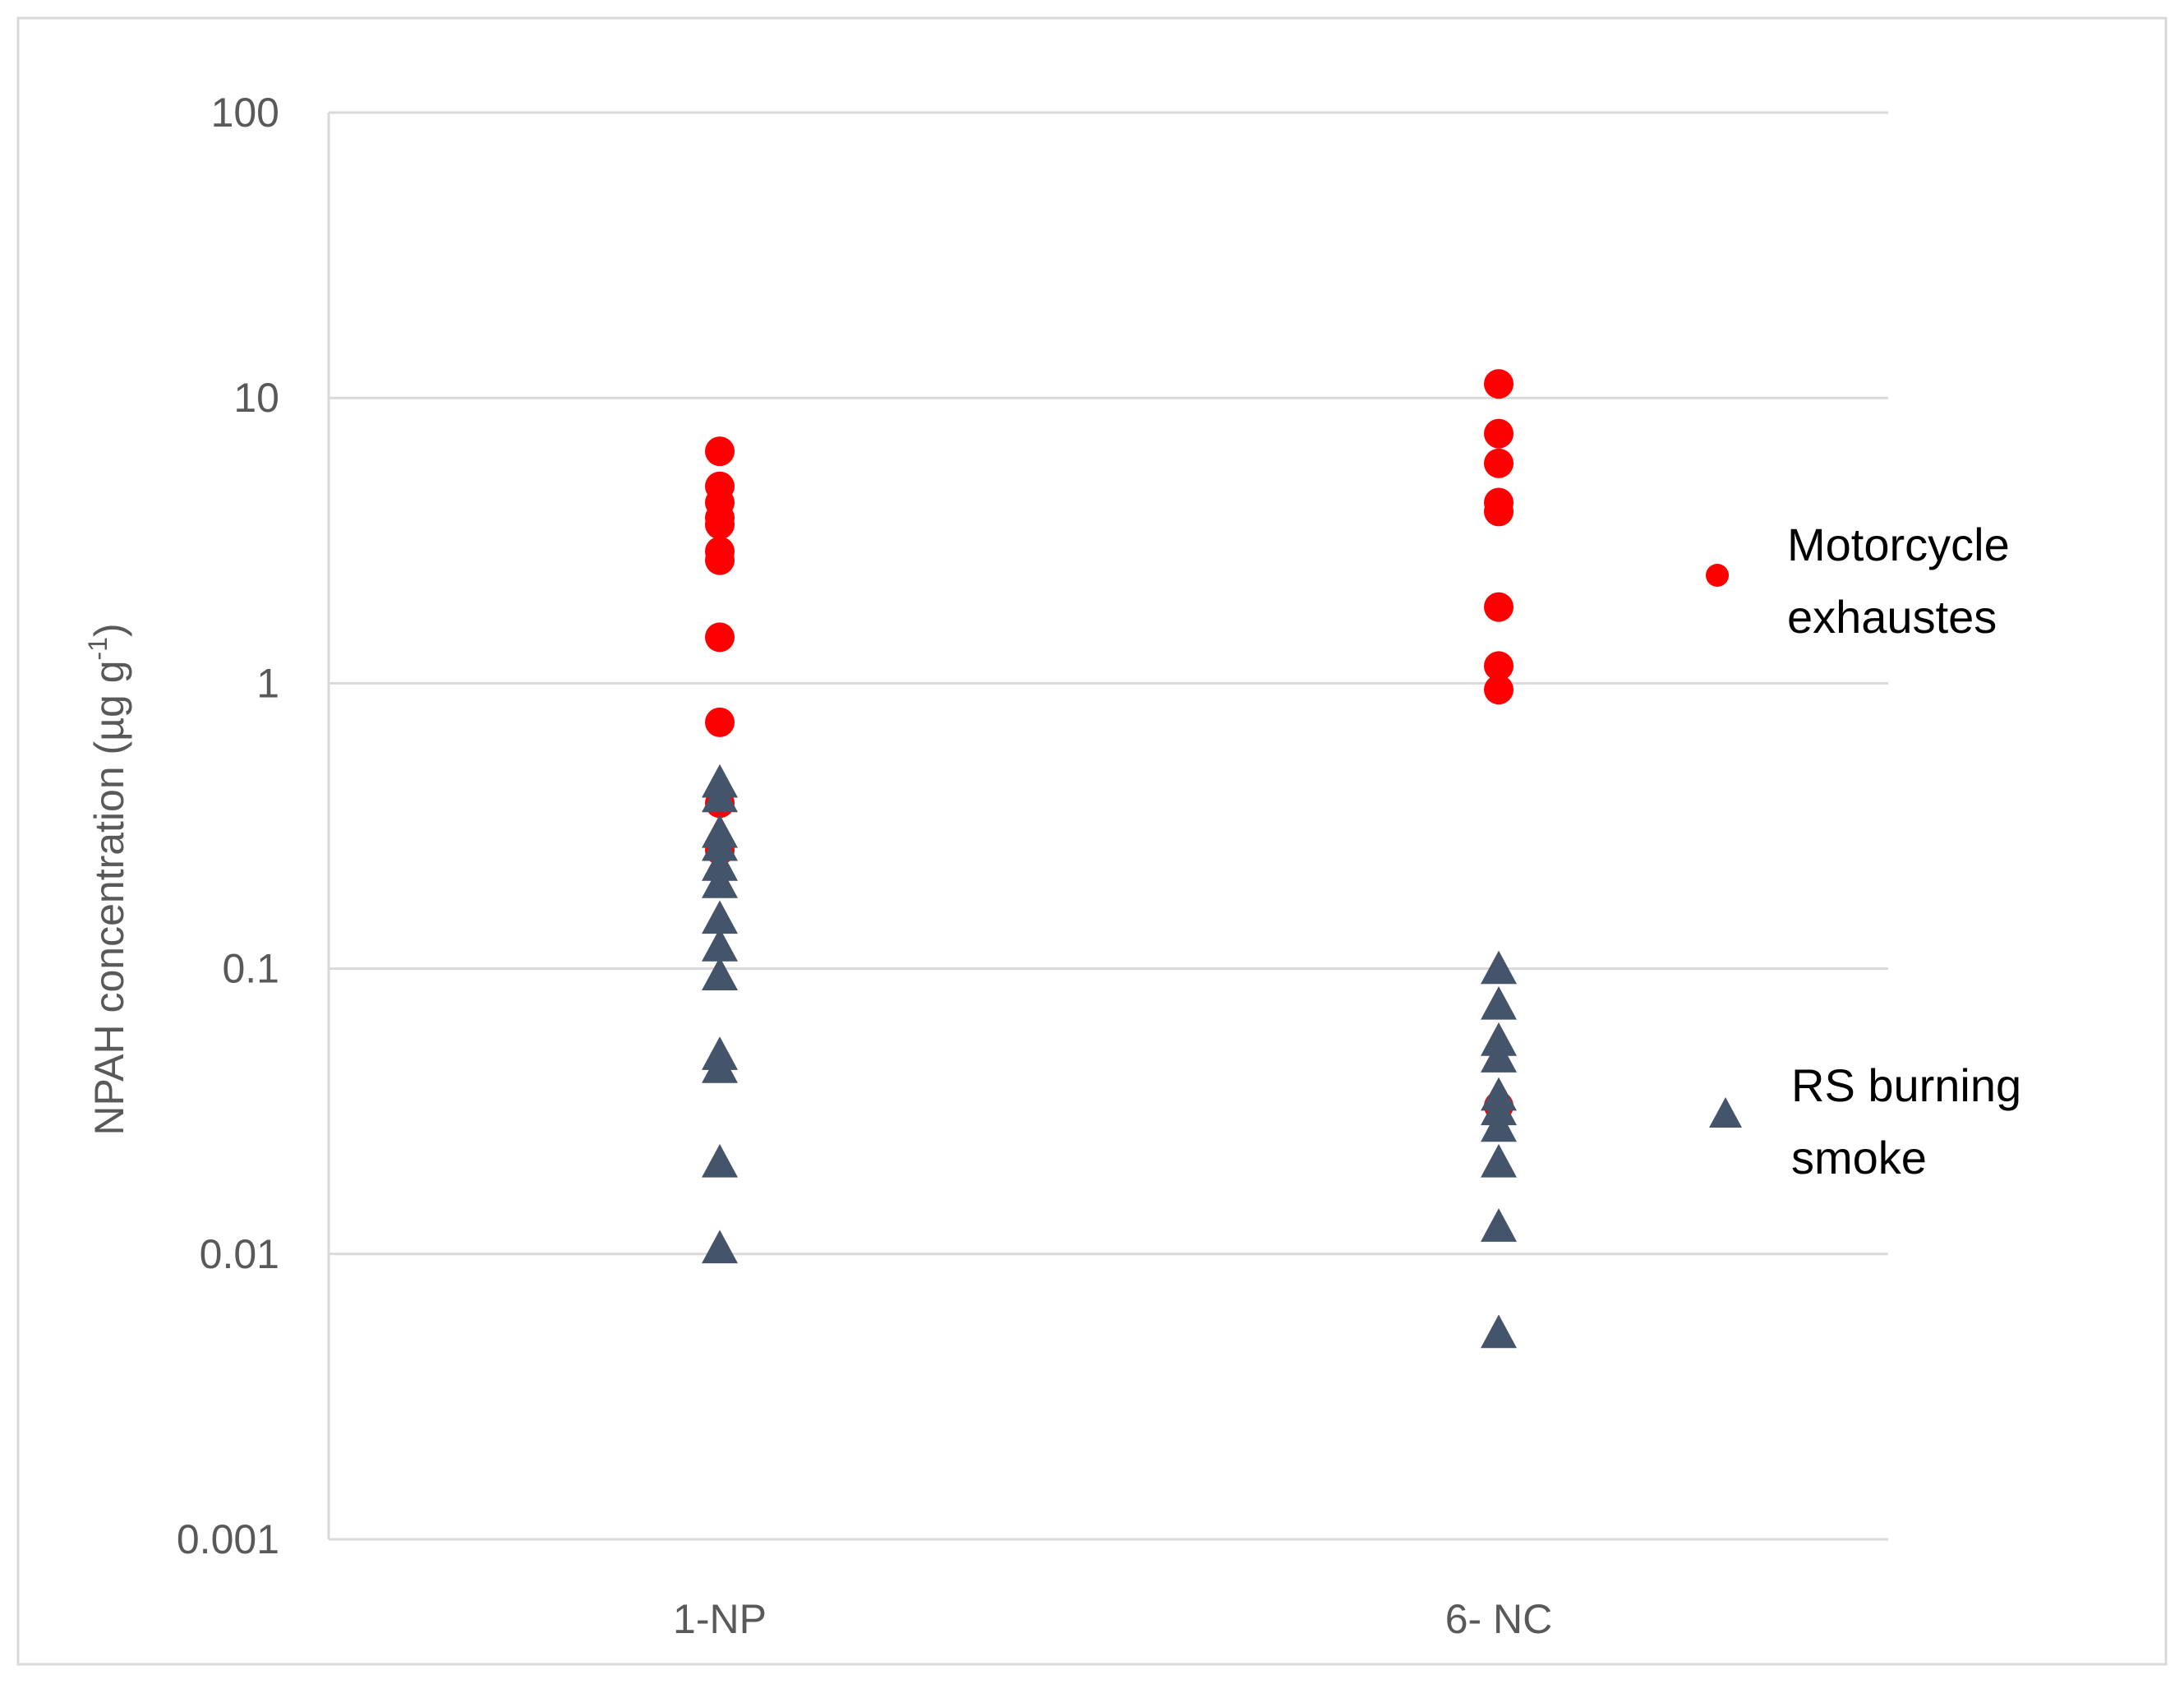 Image resolution: width=2184 pixels, height=1684 pixels. I want to click on y-axis-title-main: NPAH concentration (µg g, so click(109, 897).